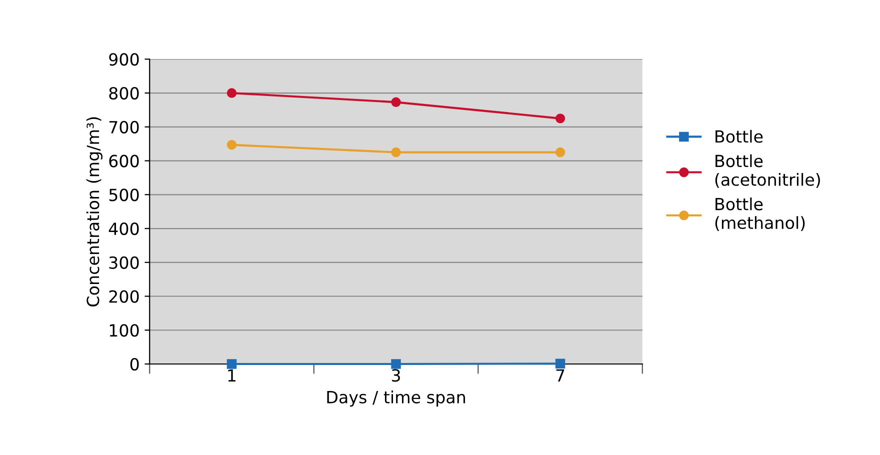  What do you see at coordinates (124, 161) in the screenshot?
I see `y-tick-label: 600` at bounding box center [124, 161].